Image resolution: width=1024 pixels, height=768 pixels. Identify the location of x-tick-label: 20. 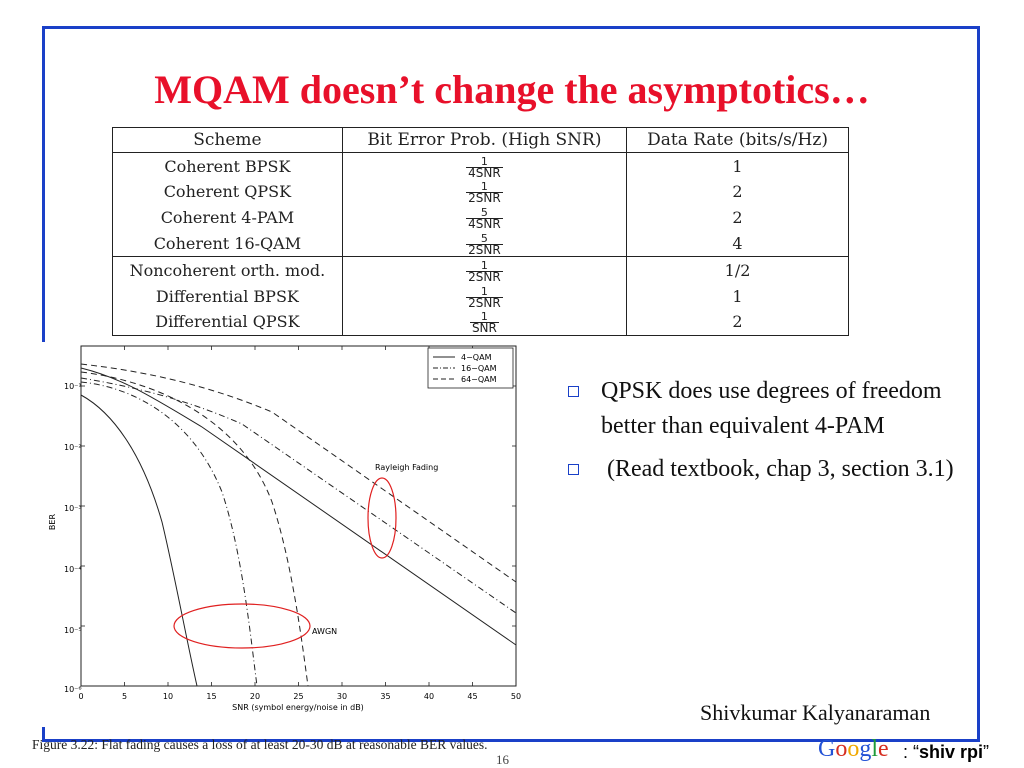
(255, 696).